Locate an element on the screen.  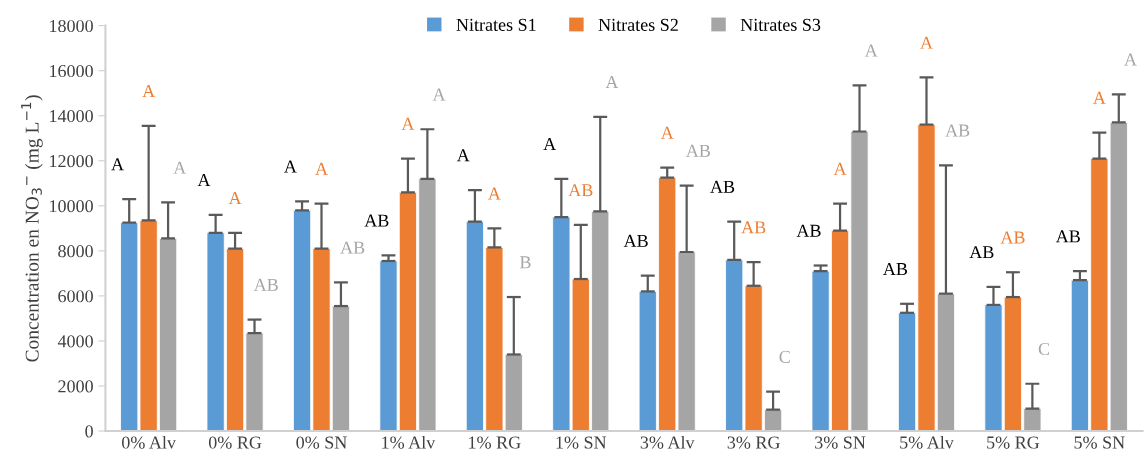
y-tick-label: 10000 is located at coordinates (71, 206).